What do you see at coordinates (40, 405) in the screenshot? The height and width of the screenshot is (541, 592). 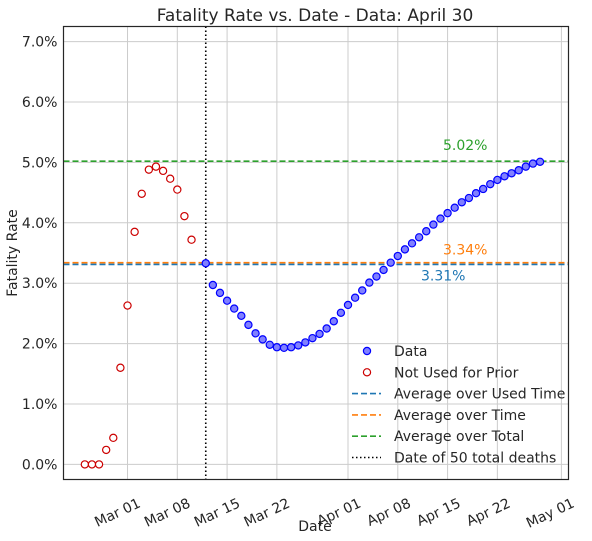 I see `y-tick-label: 1.0%` at bounding box center [40, 405].